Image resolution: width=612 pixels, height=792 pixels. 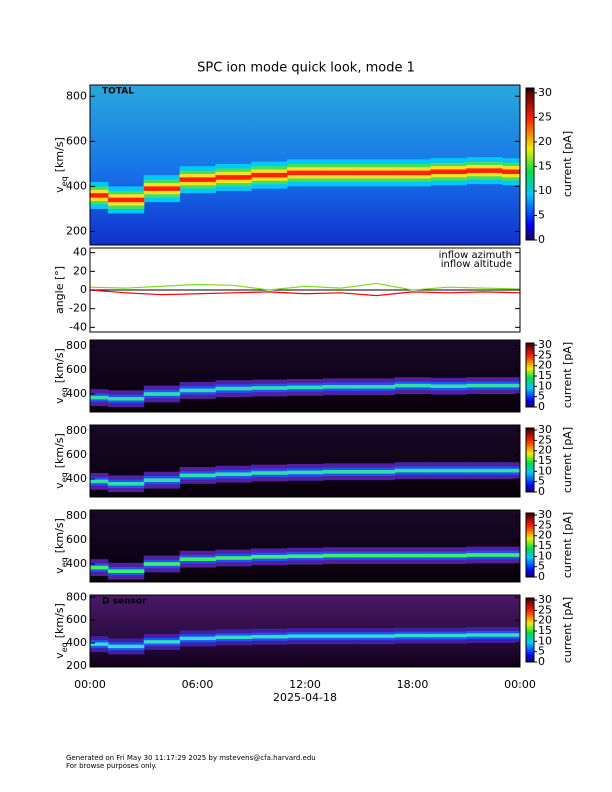 What do you see at coordinates (520, 684) in the screenshot?
I see `x-tick-label: 00:00` at bounding box center [520, 684].